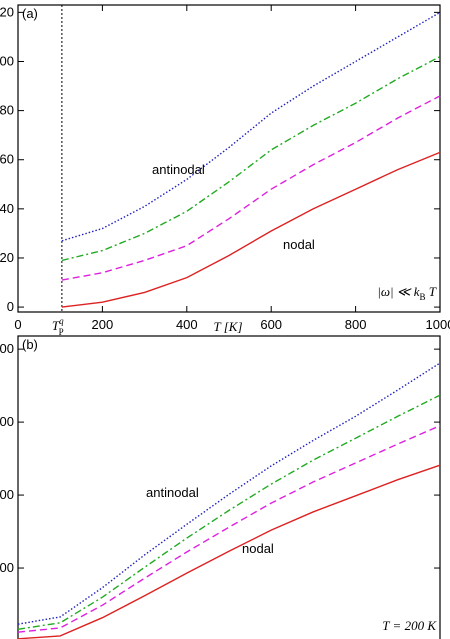 This screenshot has height=639, width=450. Describe the element at coordinates (30, 13) in the screenshot. I see `panel-label: (a)` at that location.